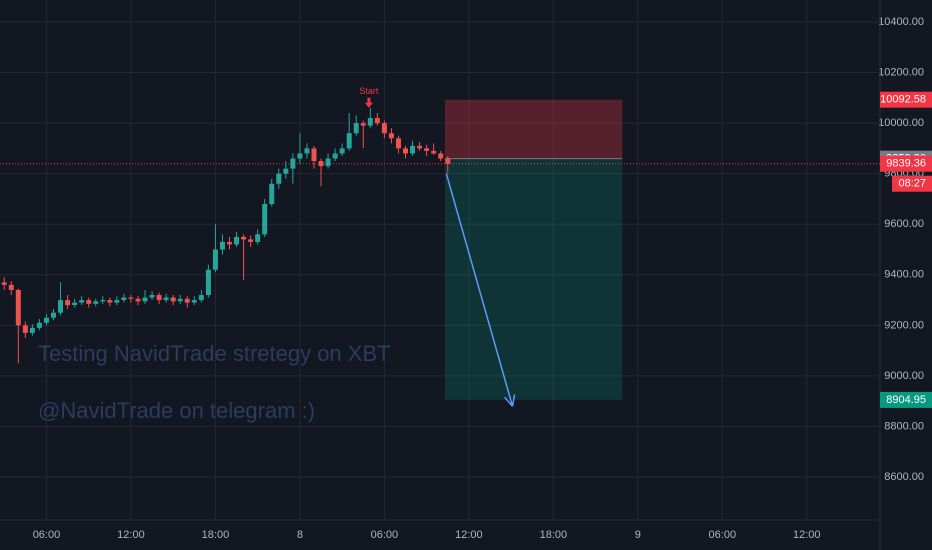  I want to click on y-tick-label: 9000.00, so click(904, 376).